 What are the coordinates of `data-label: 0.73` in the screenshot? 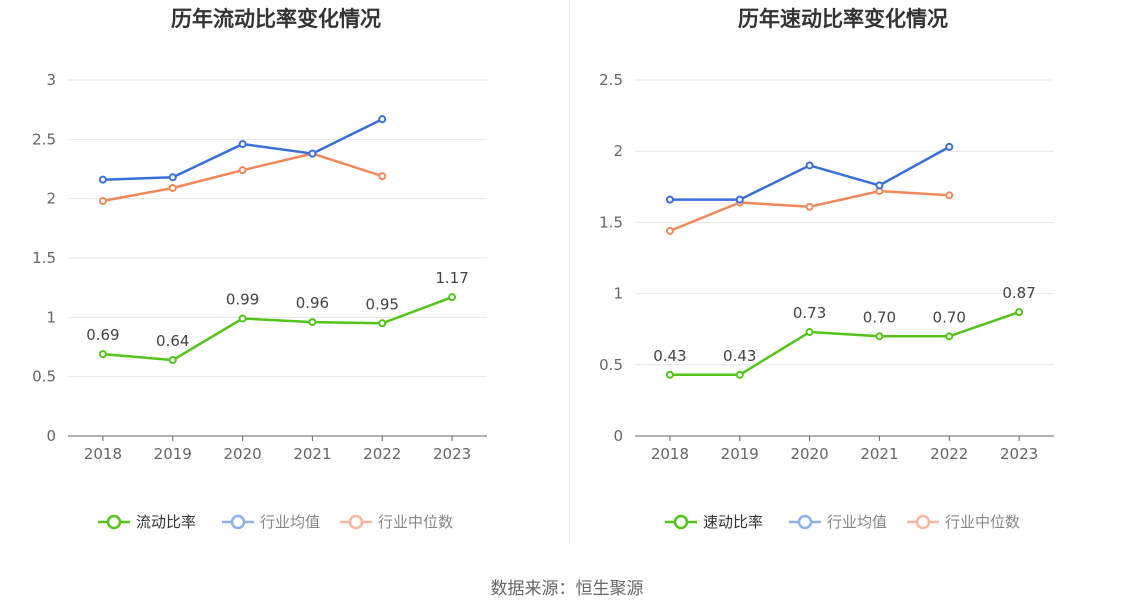 It's located at (809, 313).